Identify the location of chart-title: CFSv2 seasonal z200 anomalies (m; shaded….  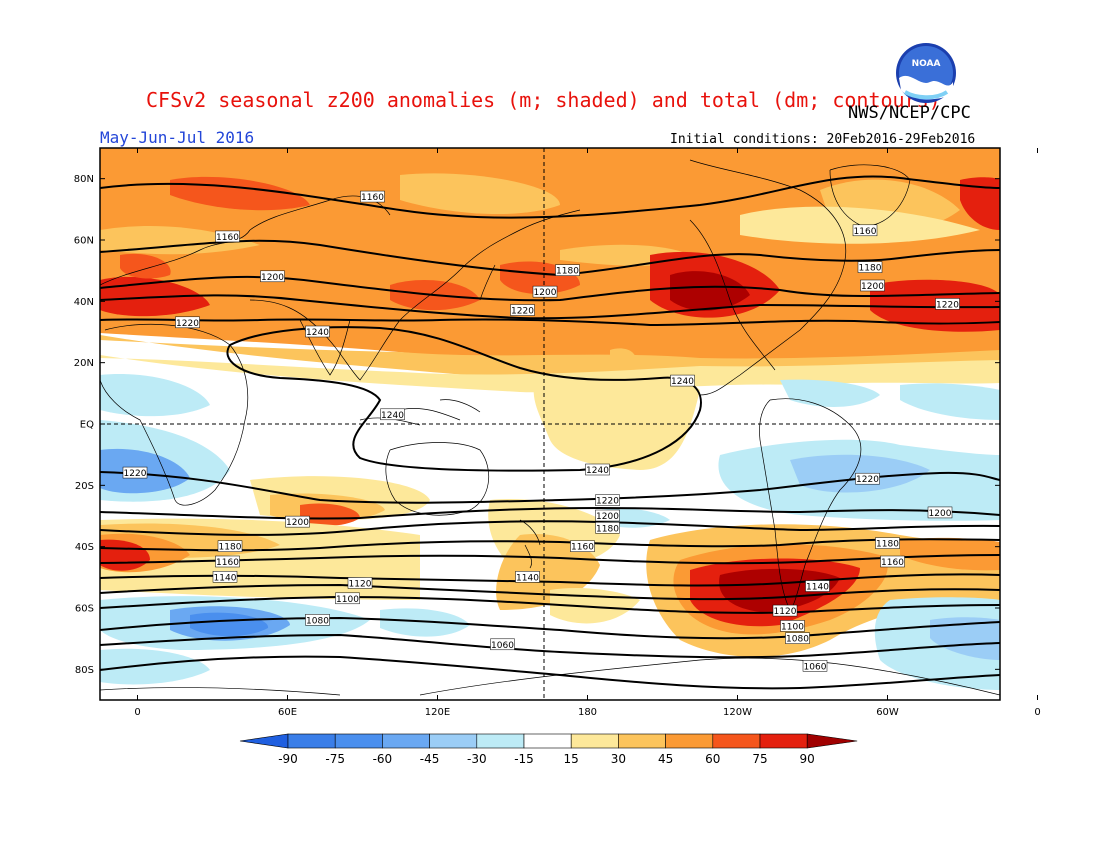
(543, 100).